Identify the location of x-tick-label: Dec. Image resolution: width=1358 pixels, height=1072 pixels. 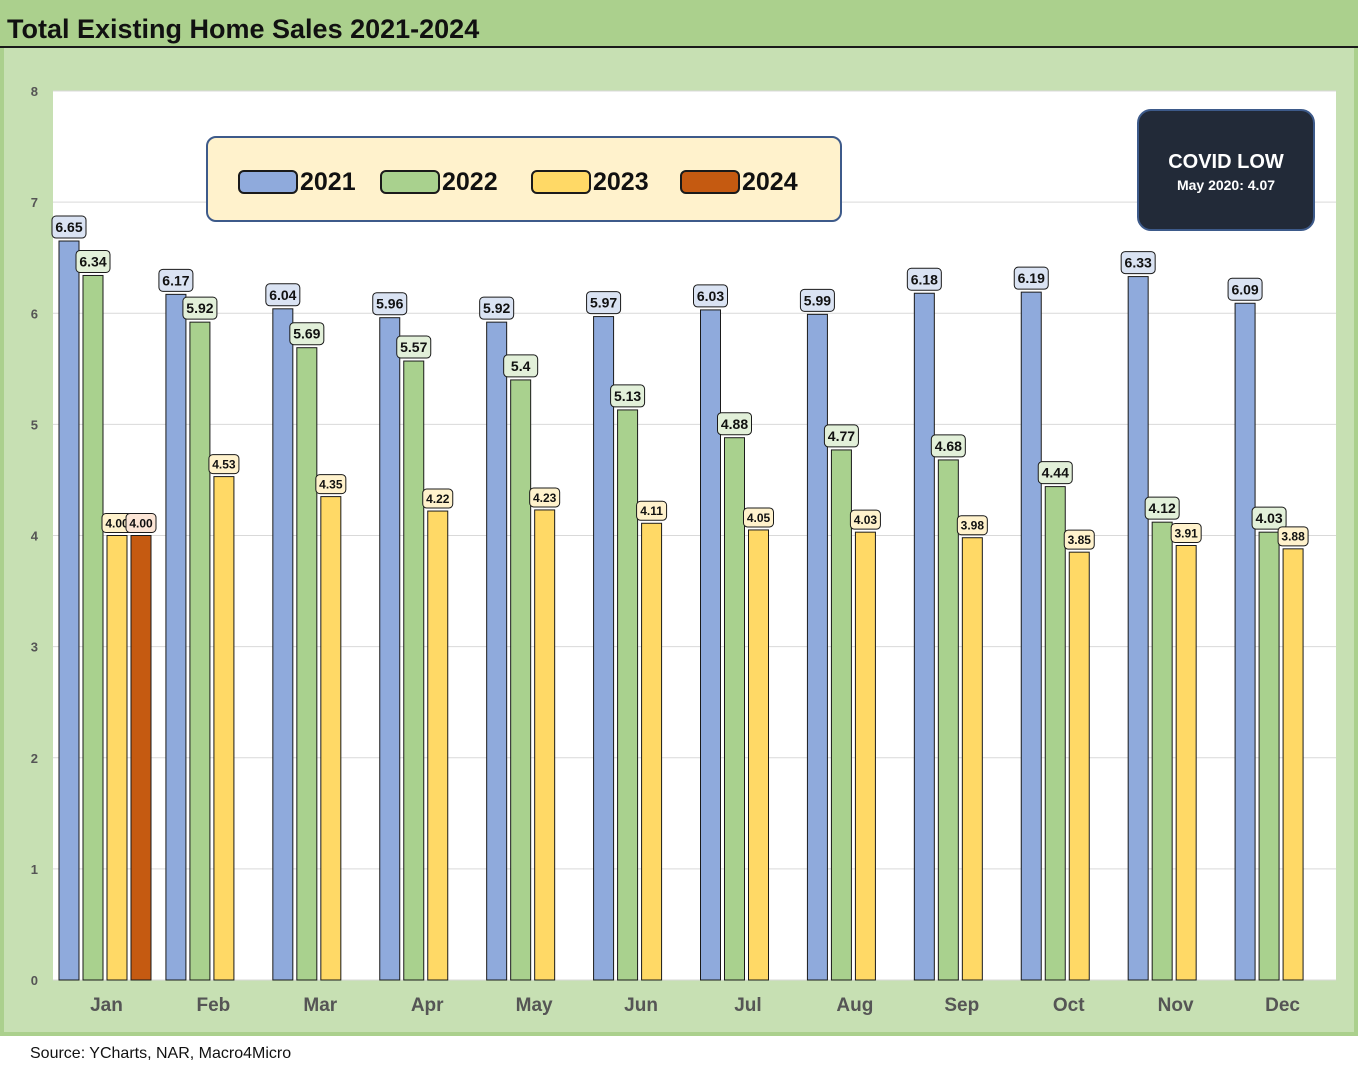
(1282, 1005).